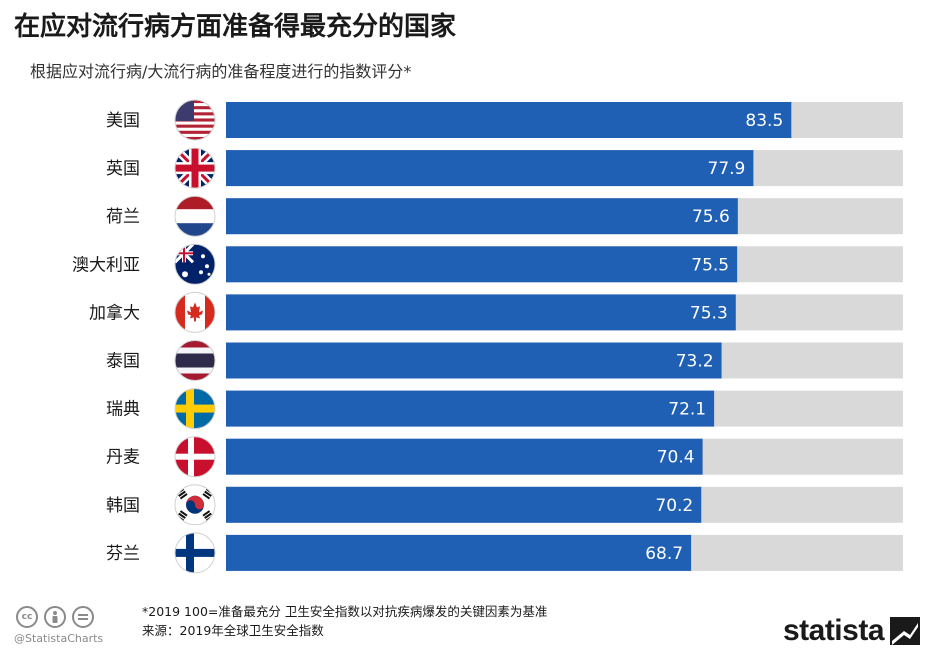 The height and width of the screenshot is (659, 940). I want to click on category-label: 英国, so click(123, 169).